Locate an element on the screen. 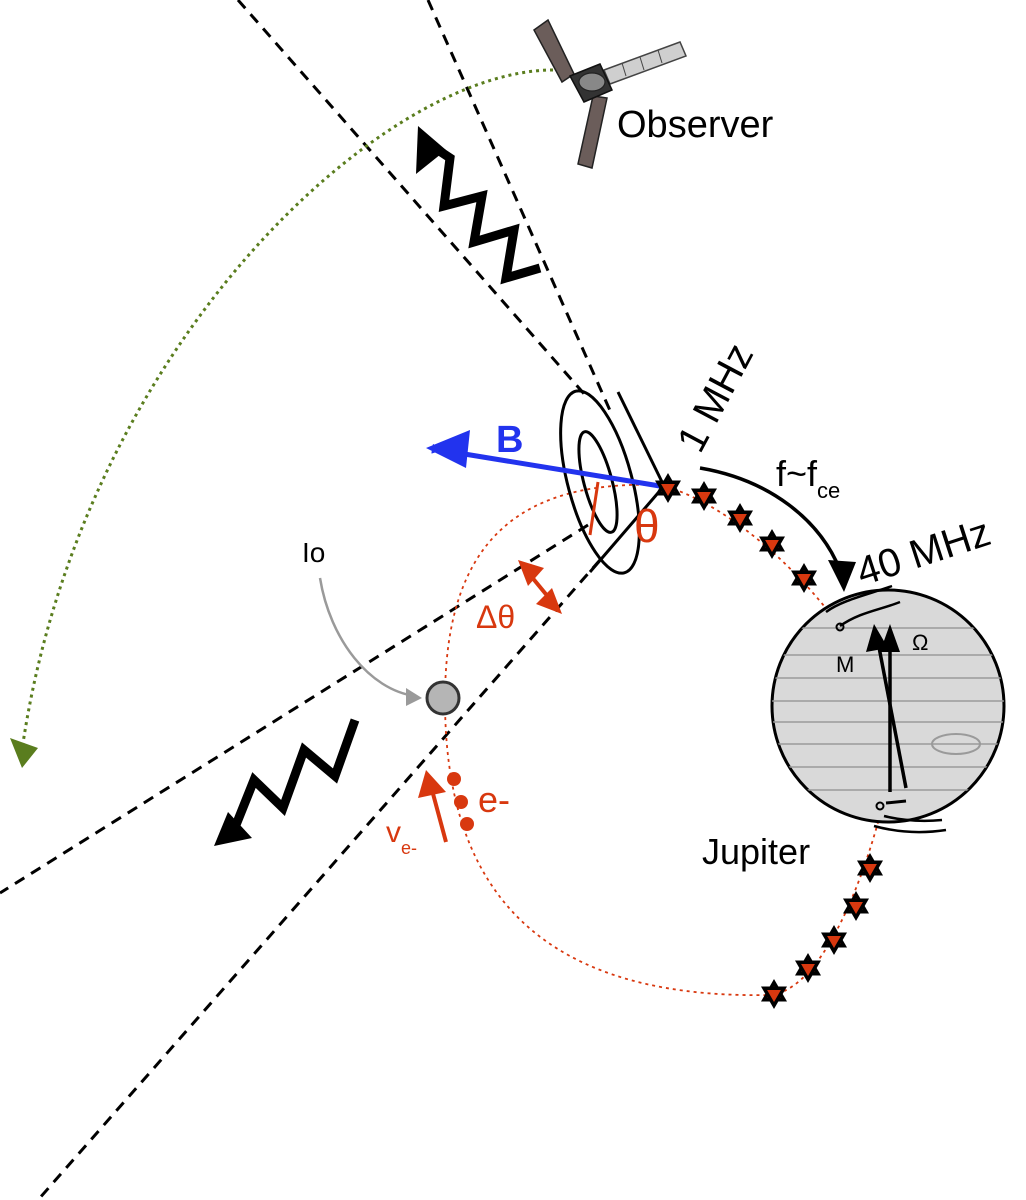  emission-cone is located at coordinates (612, 482).